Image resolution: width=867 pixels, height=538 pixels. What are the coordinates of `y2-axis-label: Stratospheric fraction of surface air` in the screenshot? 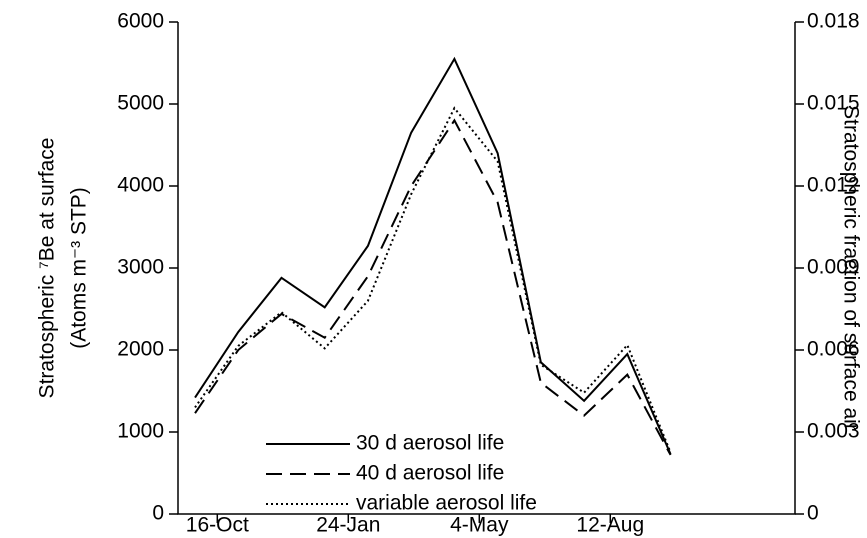 It's located at (850, 268).